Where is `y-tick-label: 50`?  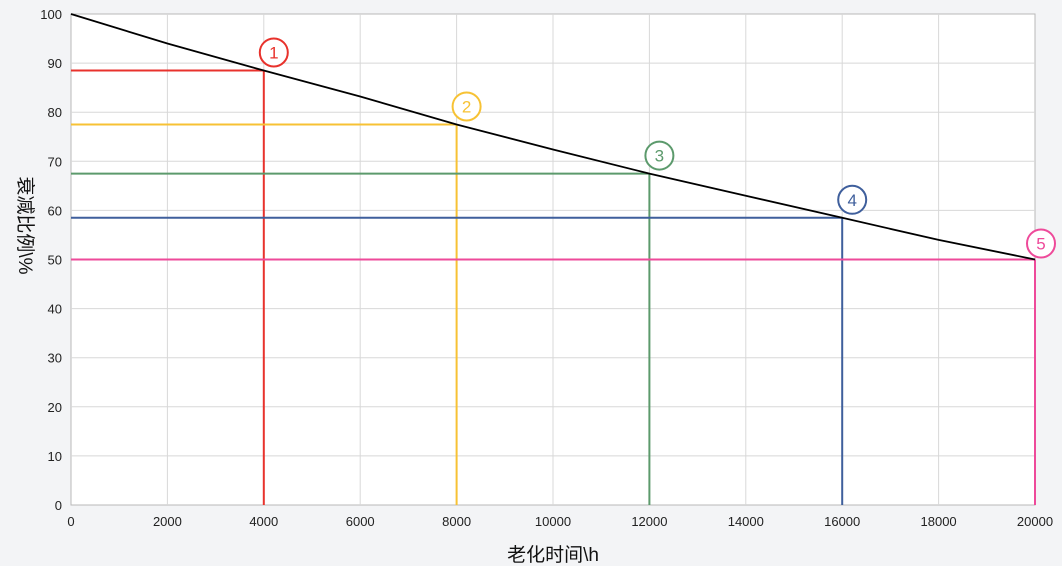
y-tick-label: 50 is located at coordinates (55, 260).